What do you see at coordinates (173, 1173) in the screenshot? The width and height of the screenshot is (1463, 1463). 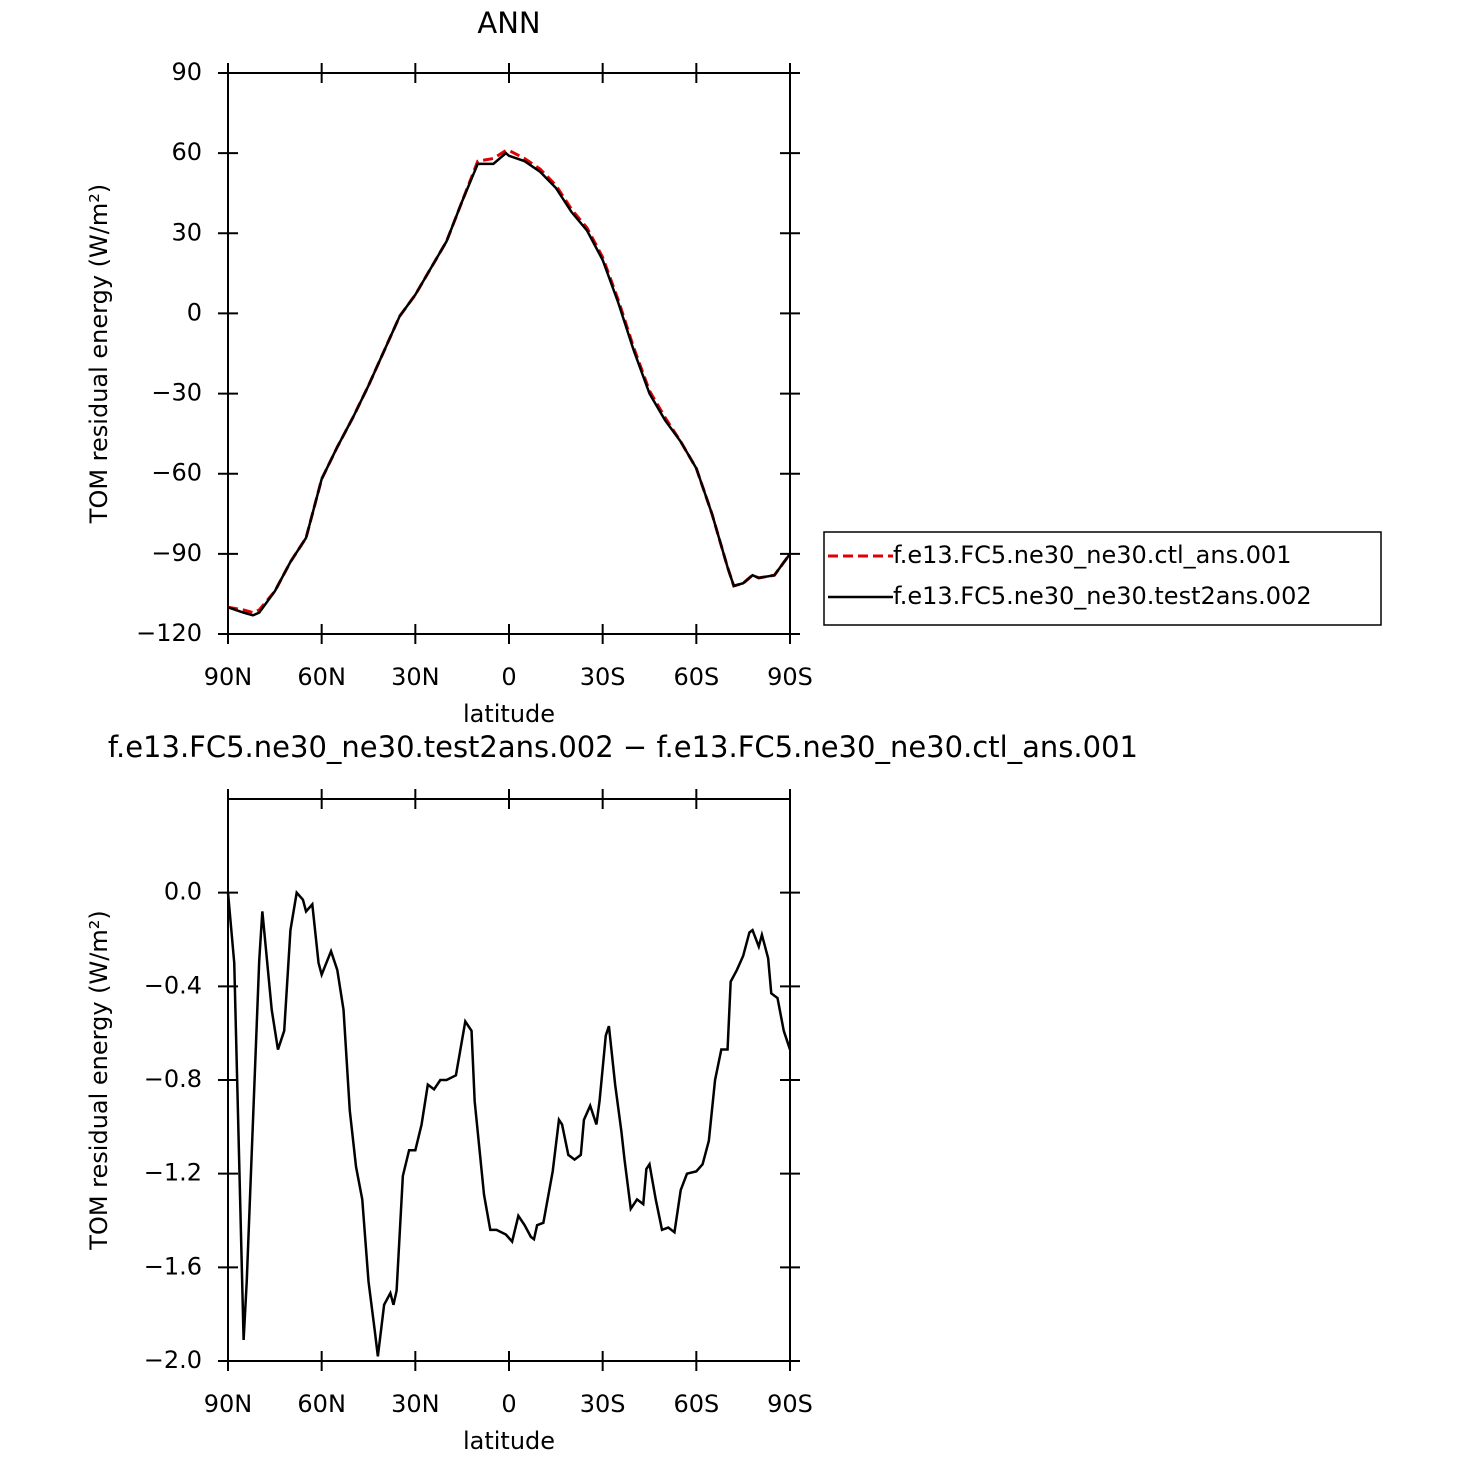 I see `y-tick-label: −1.2` at bounding box center [173, 1173].